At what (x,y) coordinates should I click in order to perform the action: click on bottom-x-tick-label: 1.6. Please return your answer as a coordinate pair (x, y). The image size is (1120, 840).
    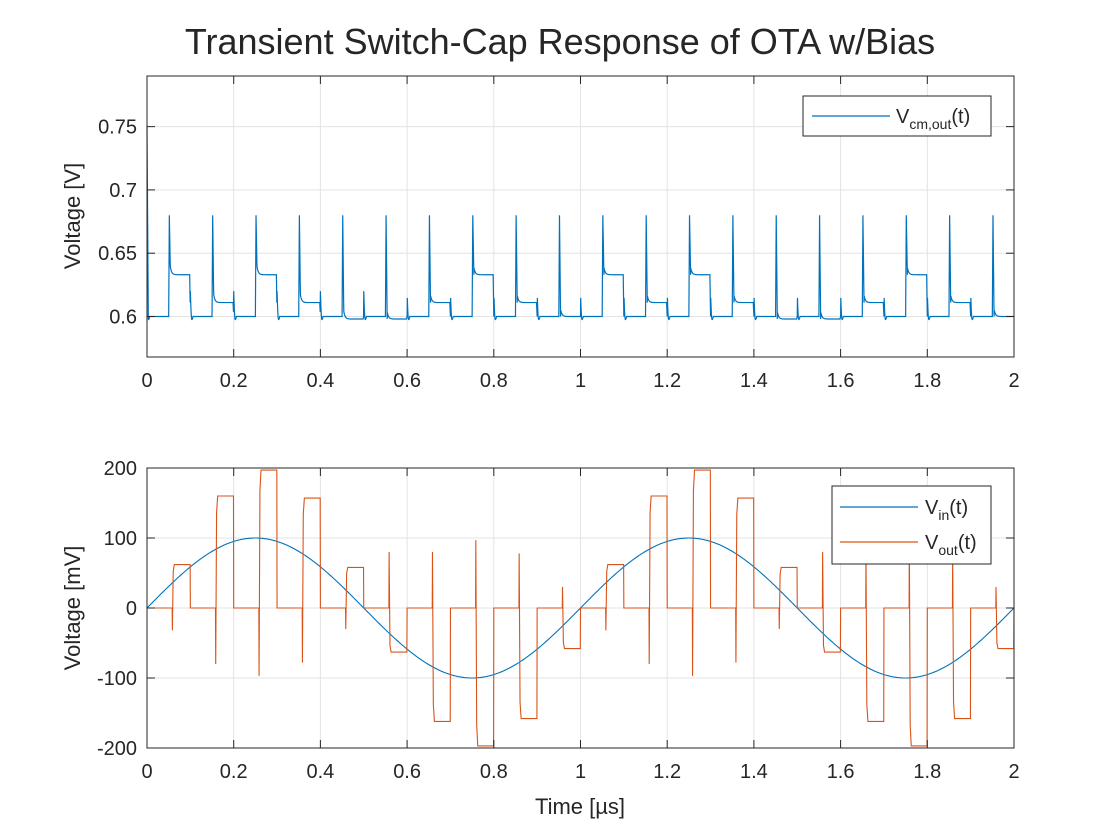
    Looking at the image, I should click on (841, 772).